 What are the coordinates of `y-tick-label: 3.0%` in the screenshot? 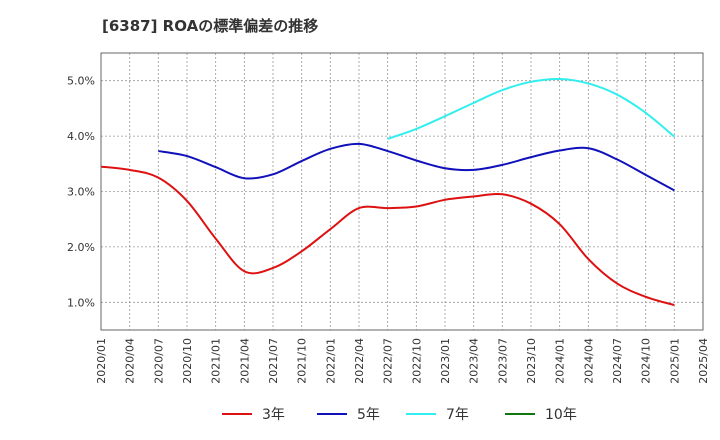 It's located at (81, 192).